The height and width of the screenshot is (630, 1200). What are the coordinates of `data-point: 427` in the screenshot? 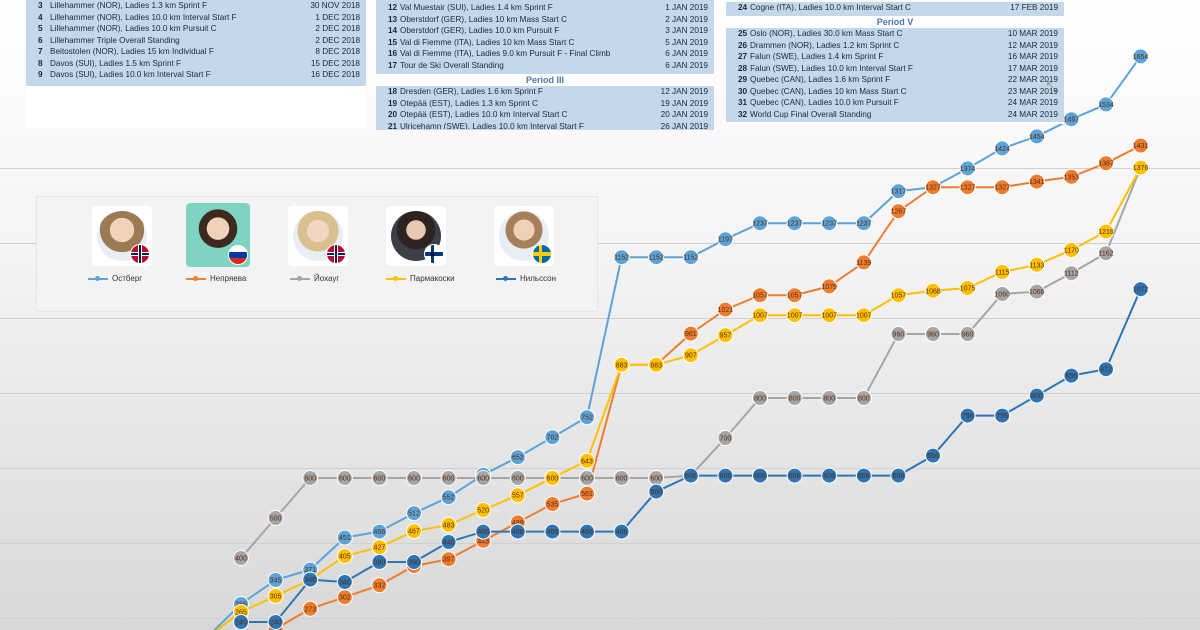 It's located at (379, 547).